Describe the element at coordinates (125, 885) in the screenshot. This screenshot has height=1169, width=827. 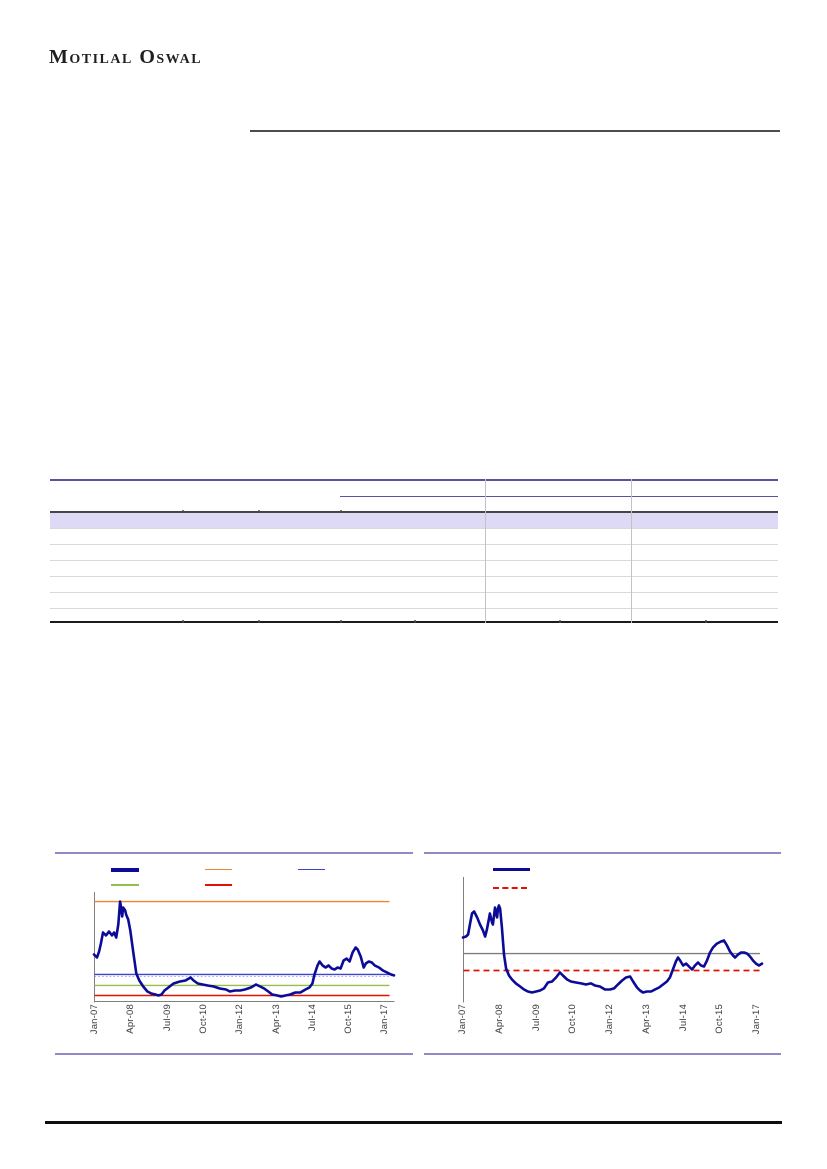
I see `legend-swatch-green` at that location.